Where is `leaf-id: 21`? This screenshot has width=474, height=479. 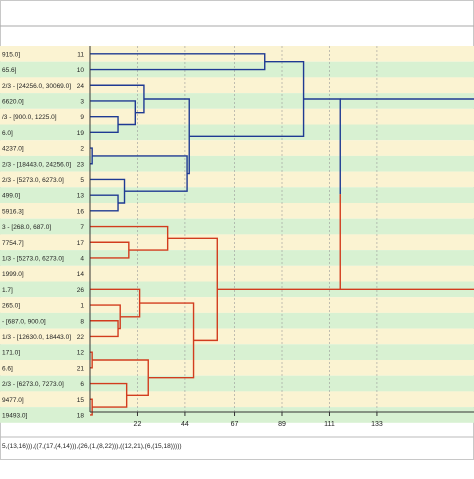 leaf-id: 21 is located at coordinates (81, 368).